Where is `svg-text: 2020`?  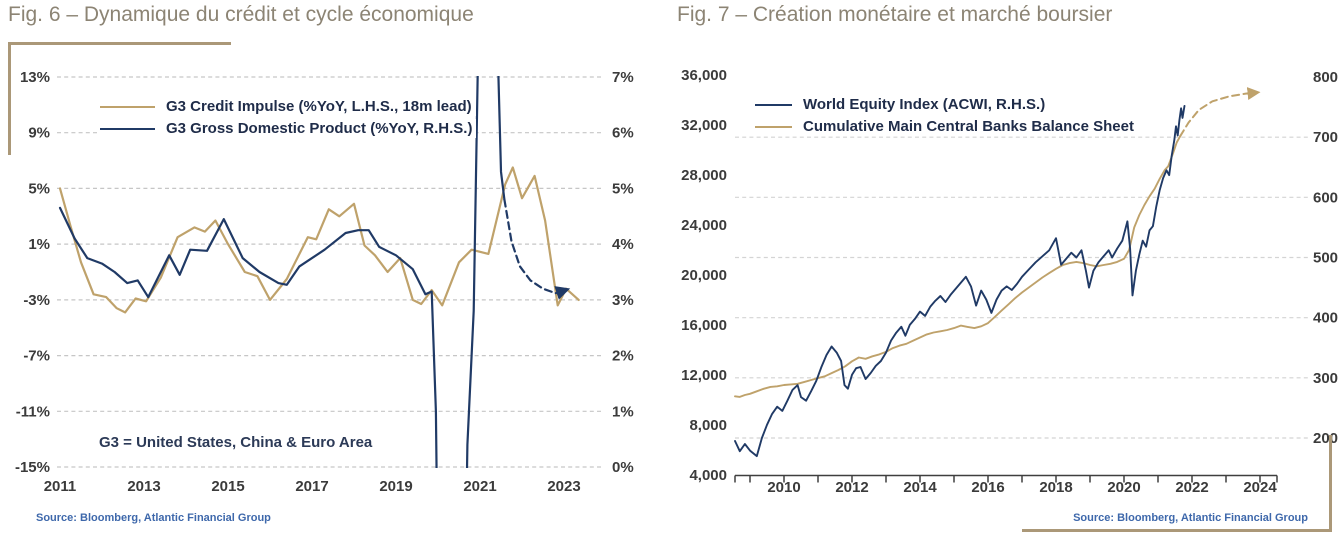
svg-text: 2020 is located at coordinates (1123, 487).